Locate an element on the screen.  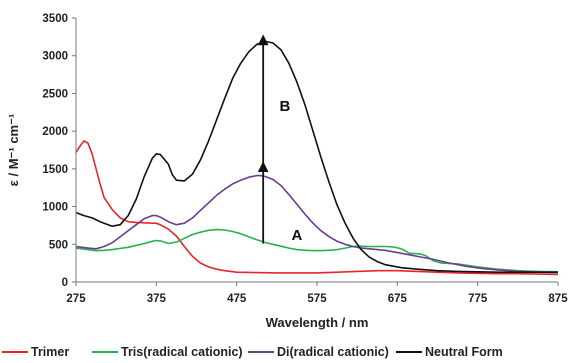
x-tick-label: 875 is located at coordinates (558, 299).